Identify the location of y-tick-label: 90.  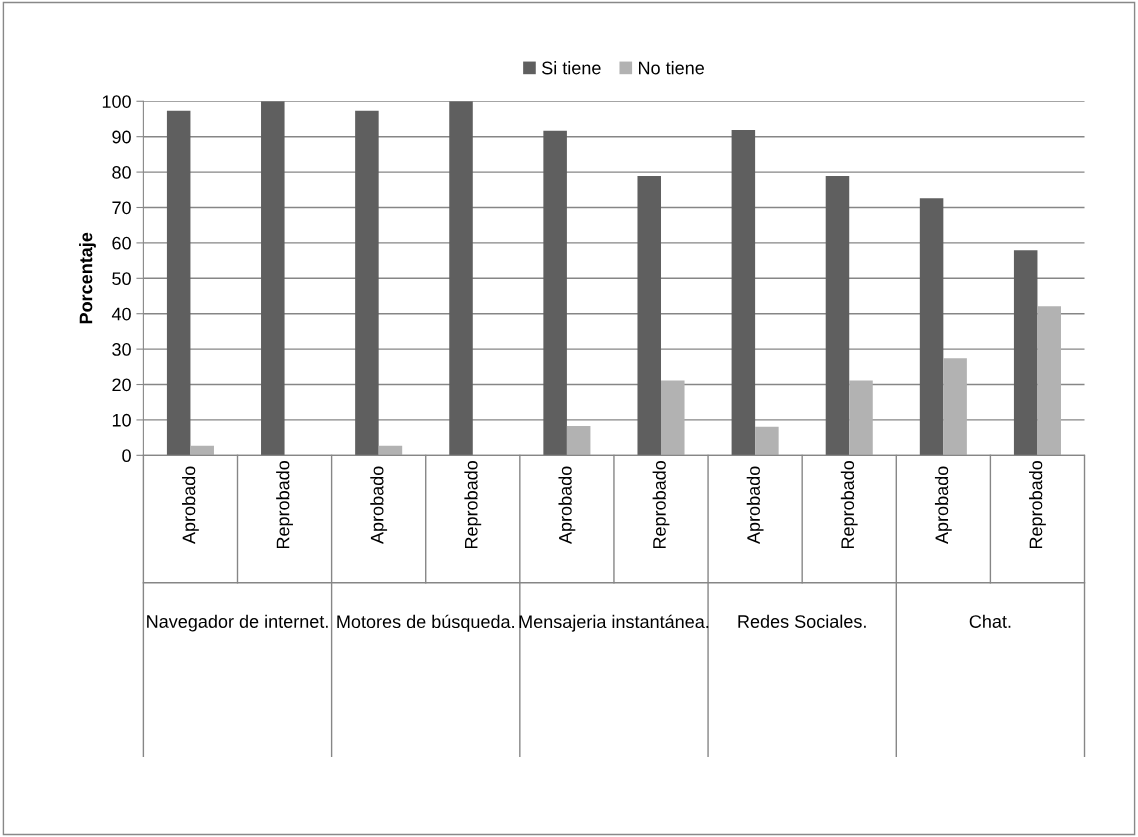
(121, 137).